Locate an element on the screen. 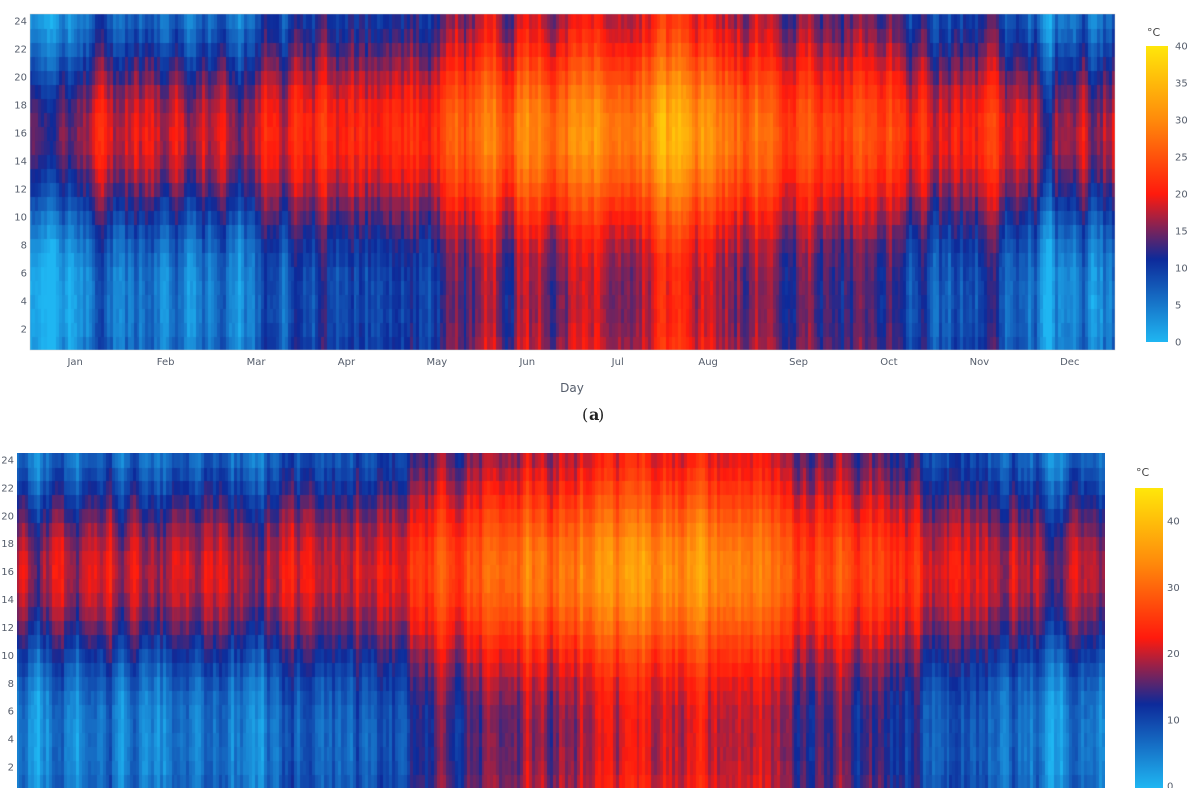 This screenshot has height=788, width=1200. x-tick-label: Jul is located at coordinates (617, 362).